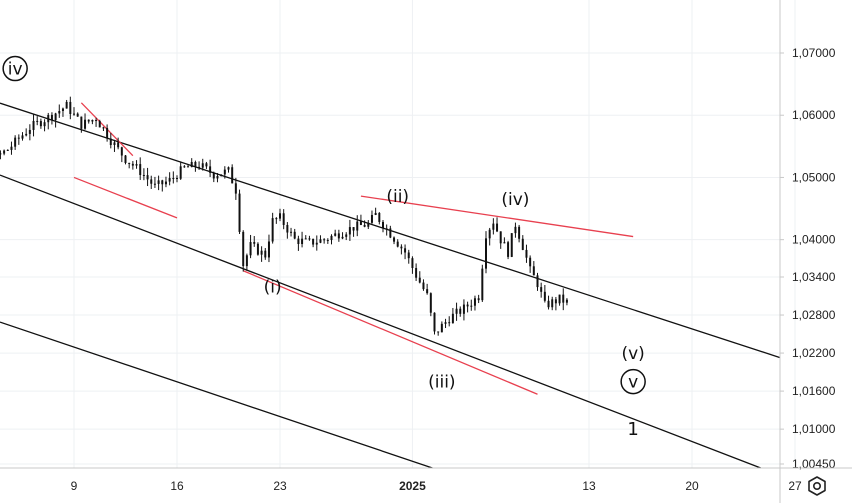  Describe the element at coordinates (814, 53) in the screenshot. I see `y-tick-label: 1,07000` at that location.